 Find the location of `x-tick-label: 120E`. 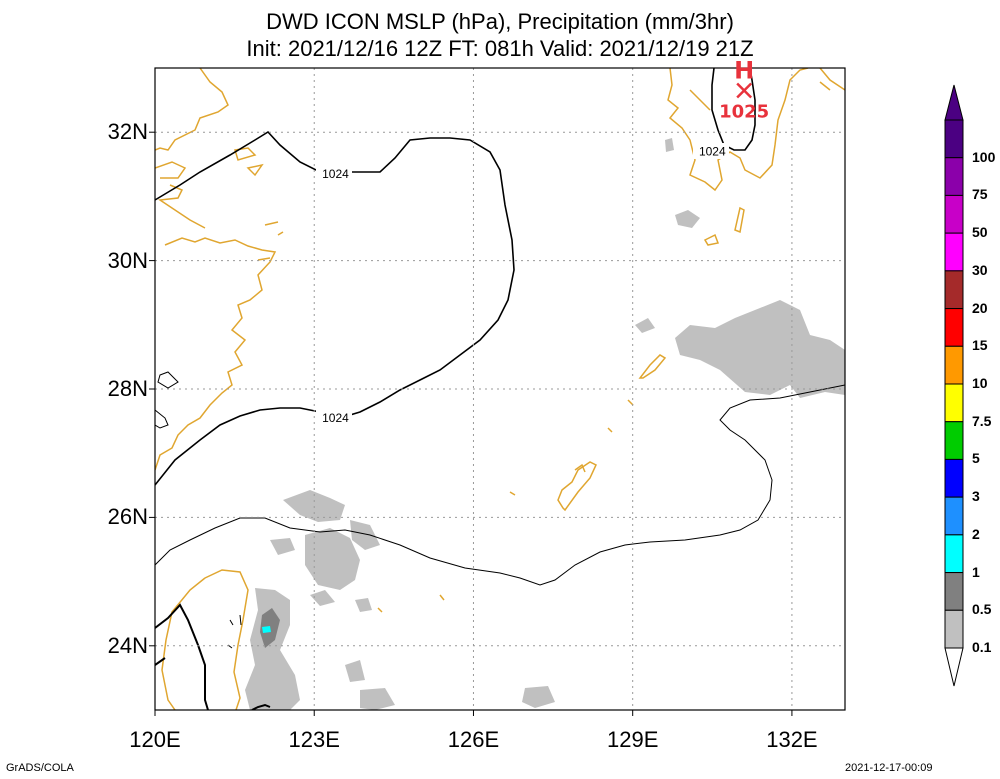

x-tick-label: 120E is located at coordinates (155, 739).